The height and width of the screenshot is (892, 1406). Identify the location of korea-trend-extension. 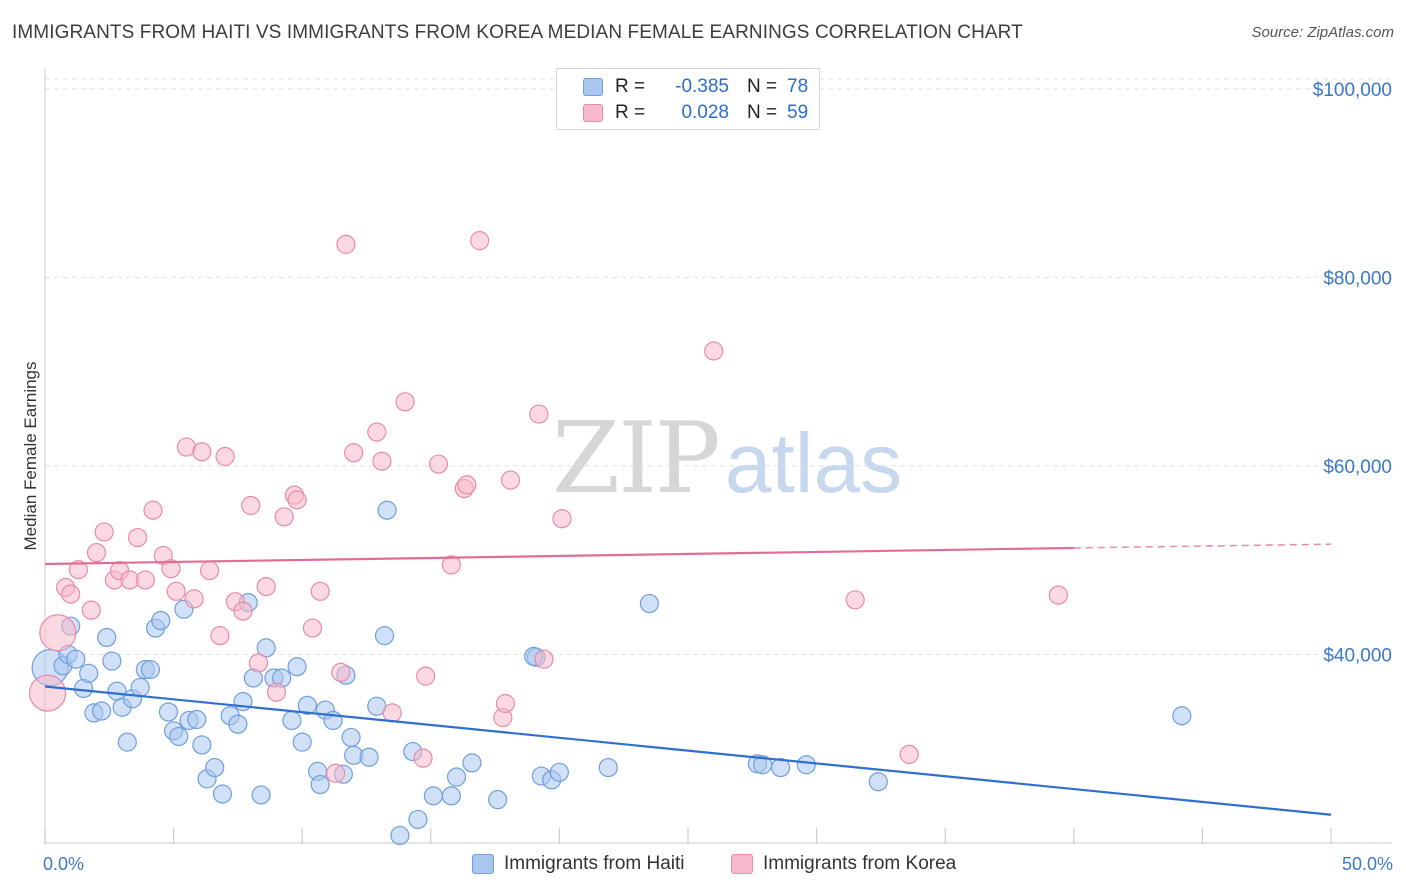
(1202, 546).